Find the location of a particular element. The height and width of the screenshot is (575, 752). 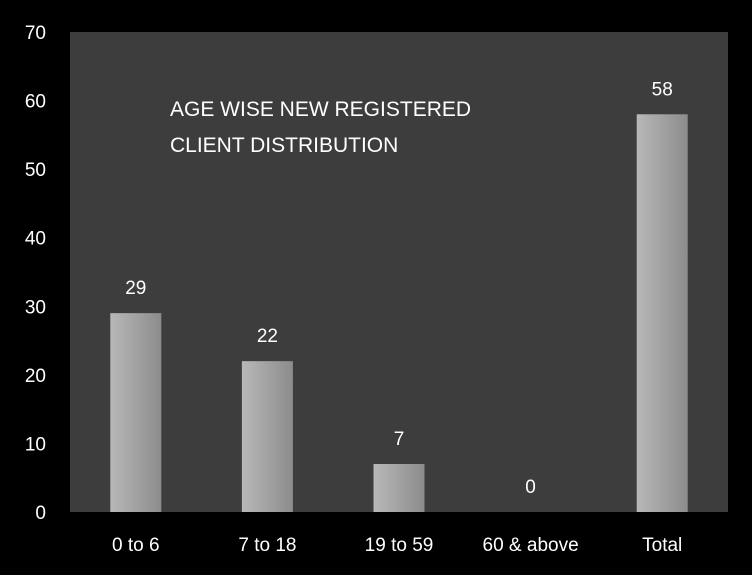

x-tick-label: 60 & above is located at coordinates (531, 545).